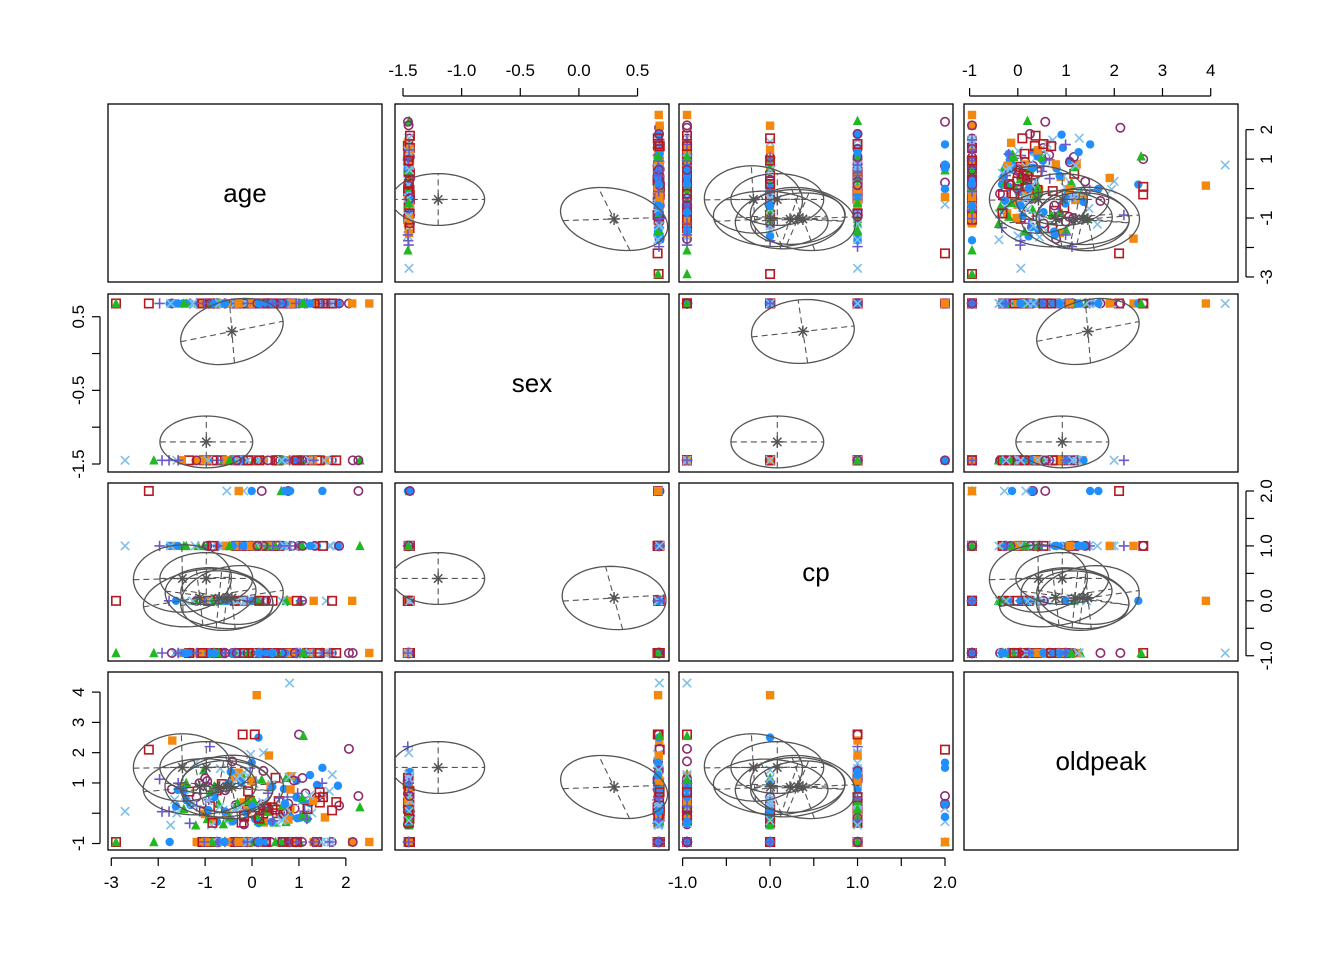 The height and width of the screenshot is (960, 1344). I want to click on ellipse-4-center, so click(1075, 219).